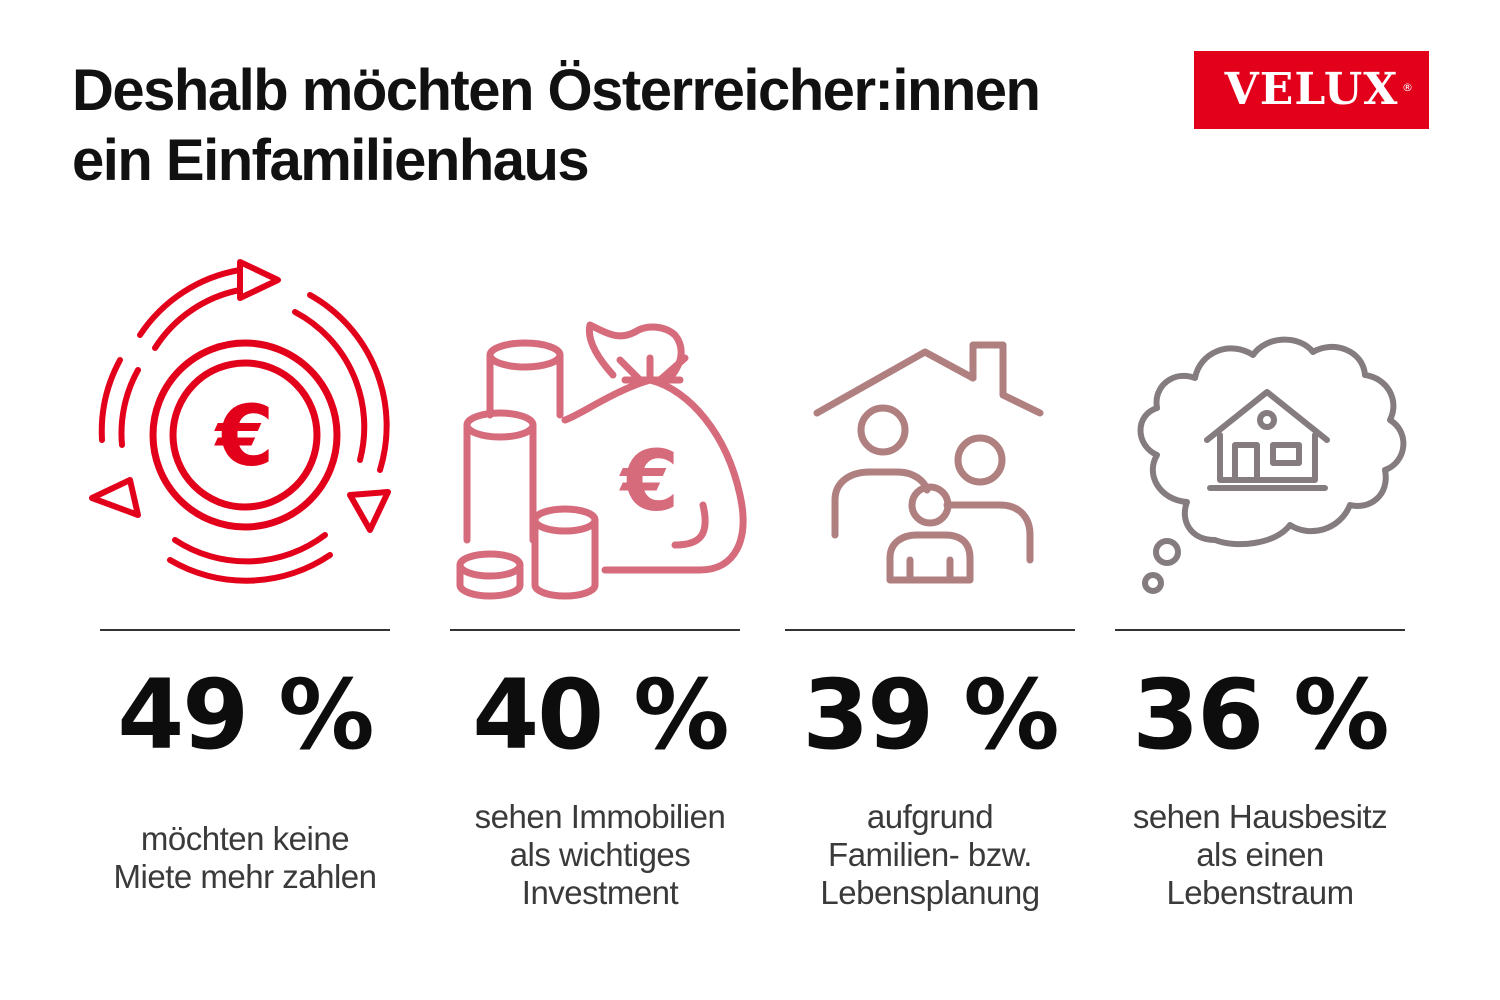 The height and width of the screenshot is (1000, 1500). Describe the element at coordinates (245, 838) in the screenshot. I see `stat-label-line: möchten keine` at that location.